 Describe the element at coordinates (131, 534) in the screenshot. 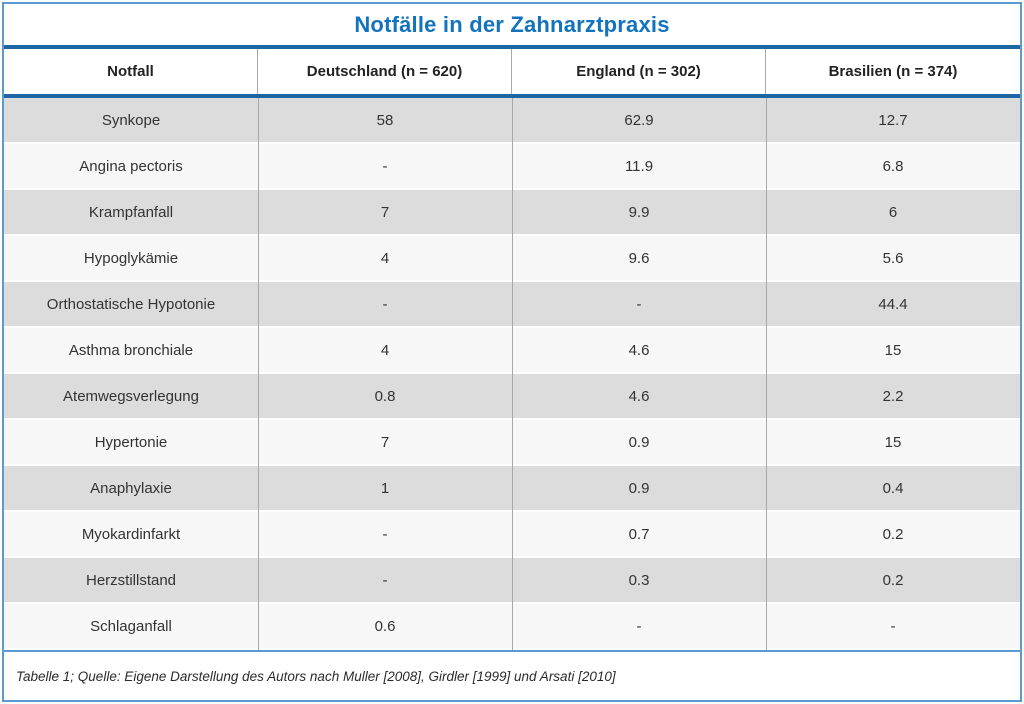

I see `table-cell: Myokardinfarkt` at that location.